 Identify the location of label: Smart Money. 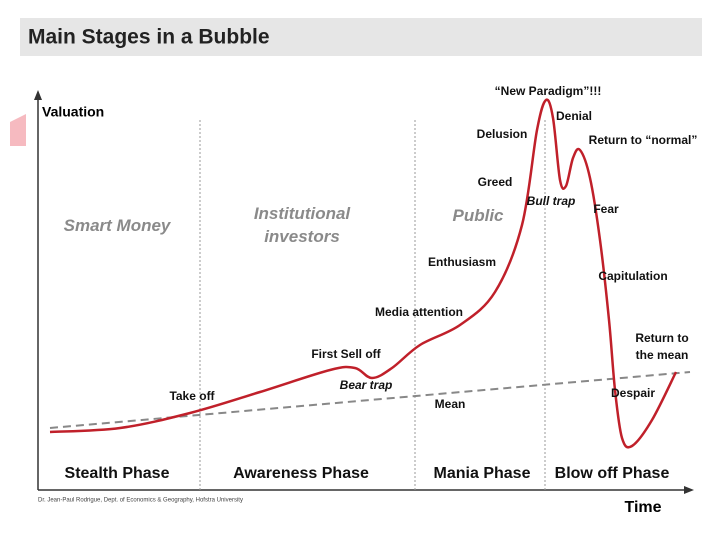
(118, 225).